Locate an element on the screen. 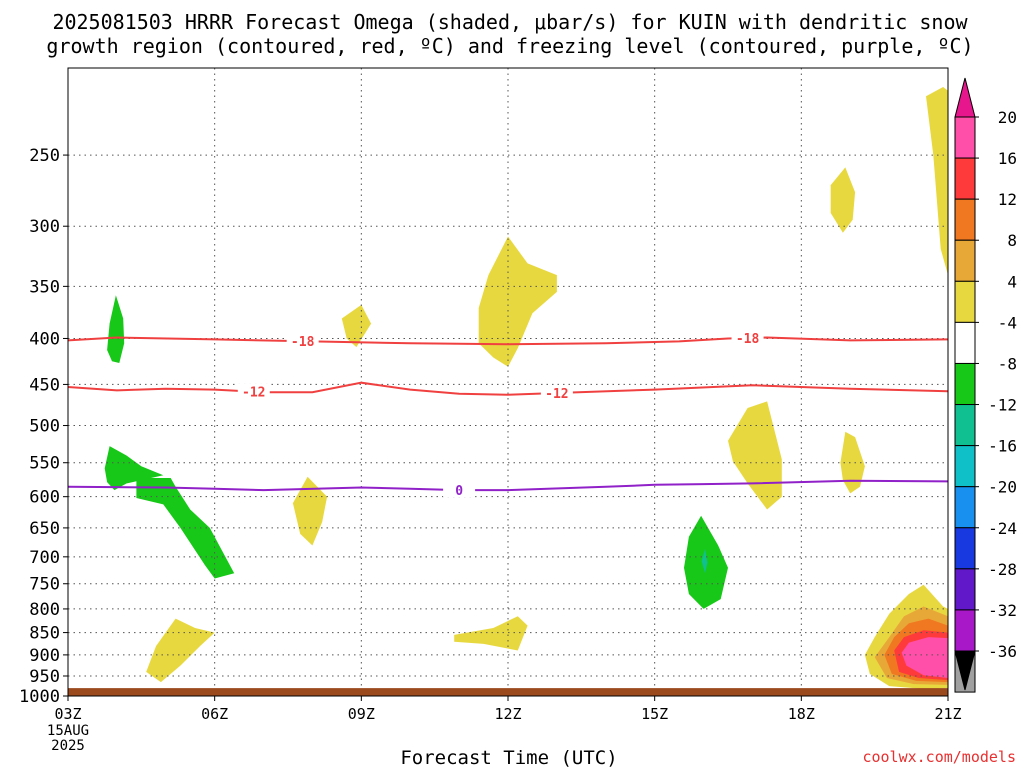 The height and width of the screenshot is (772, 1024). x-tick-label-21Z: 21Z is located at coordinates (947, 714).